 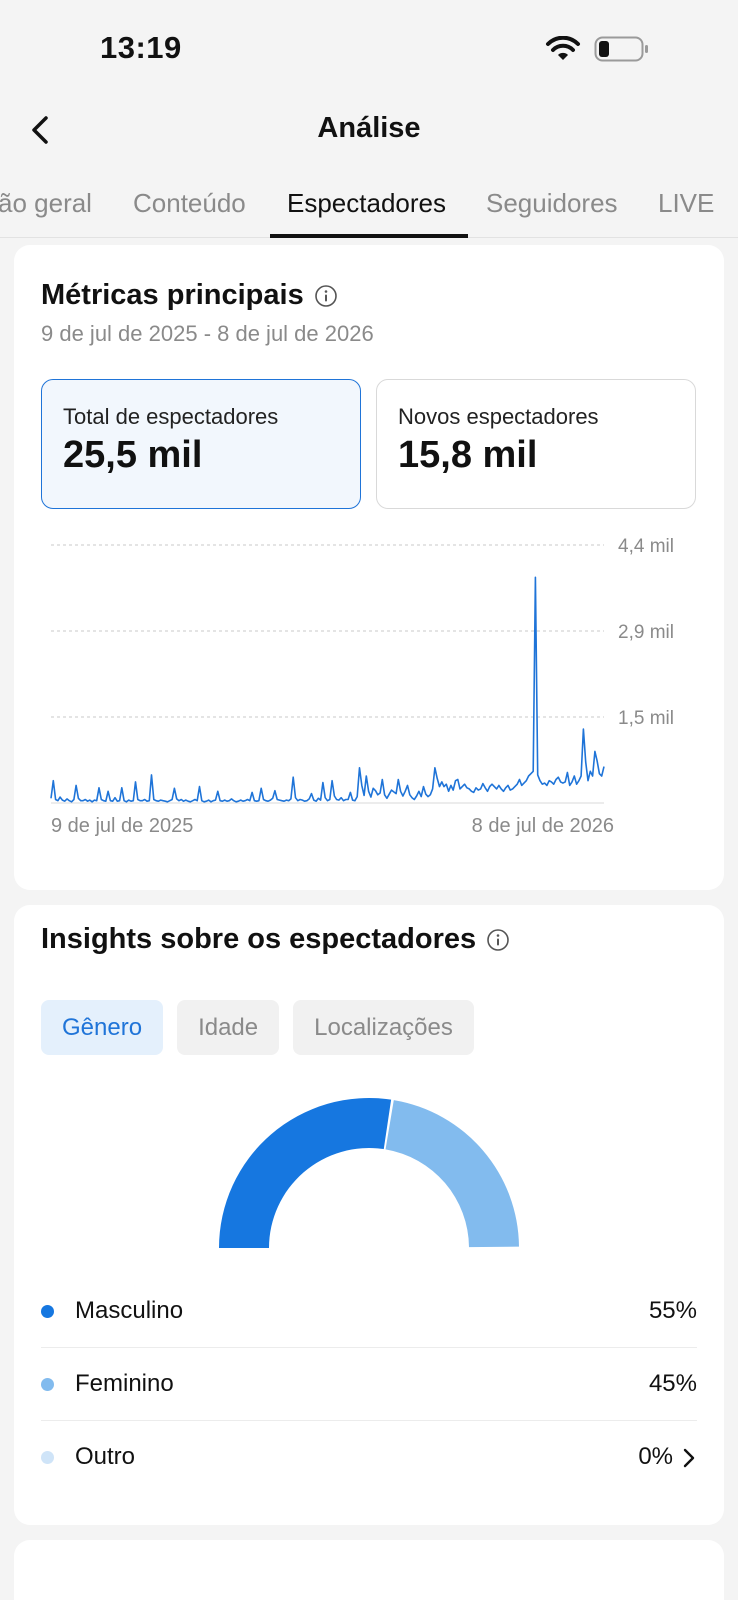 I want to click on page-title: Análise, so click(x=369, y=128).